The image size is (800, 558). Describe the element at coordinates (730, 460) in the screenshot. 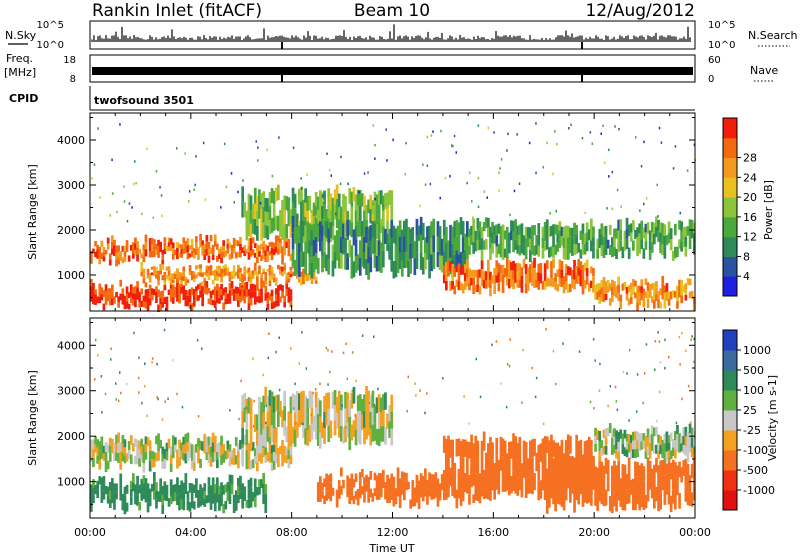

I see `colorbar-segment` at that location.